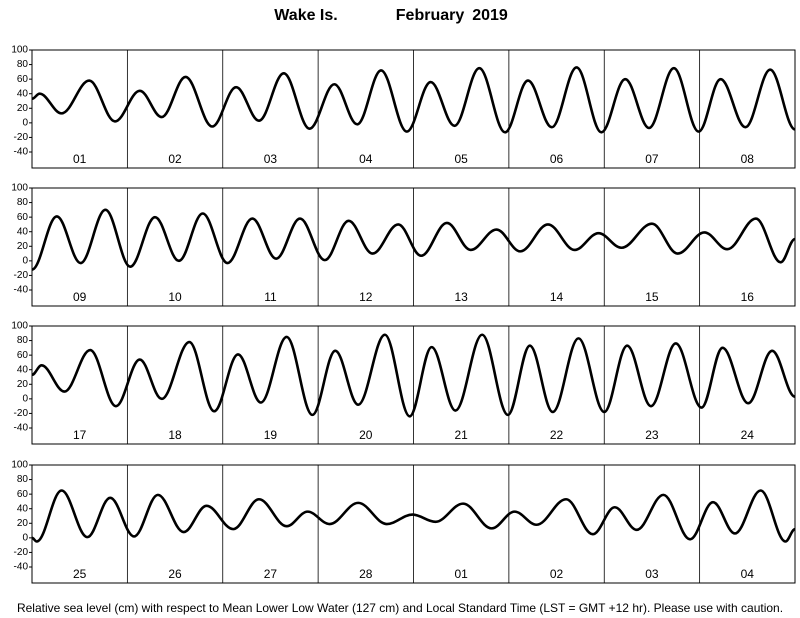 The width and height of the screenshot is (800, 618). What do you see at coordinates (462, 159) in the screenshot?
I see `day-label: 05` at bounding box center [462, 159].